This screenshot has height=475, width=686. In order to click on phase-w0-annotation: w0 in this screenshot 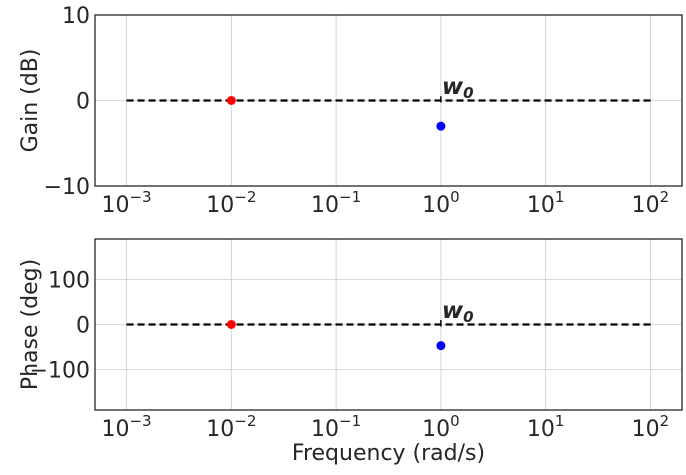, I will do `click(458, 312)`.